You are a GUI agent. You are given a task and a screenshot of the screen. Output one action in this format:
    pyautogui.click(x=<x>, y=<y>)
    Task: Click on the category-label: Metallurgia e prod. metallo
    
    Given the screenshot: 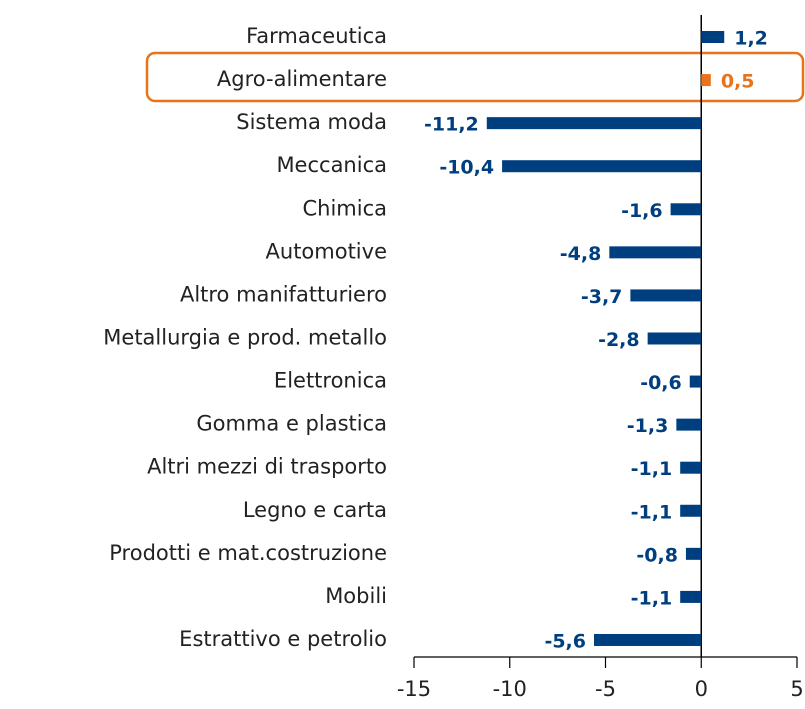 What is the action you would take?
    pyautogui.click(x=245, y=337)
    